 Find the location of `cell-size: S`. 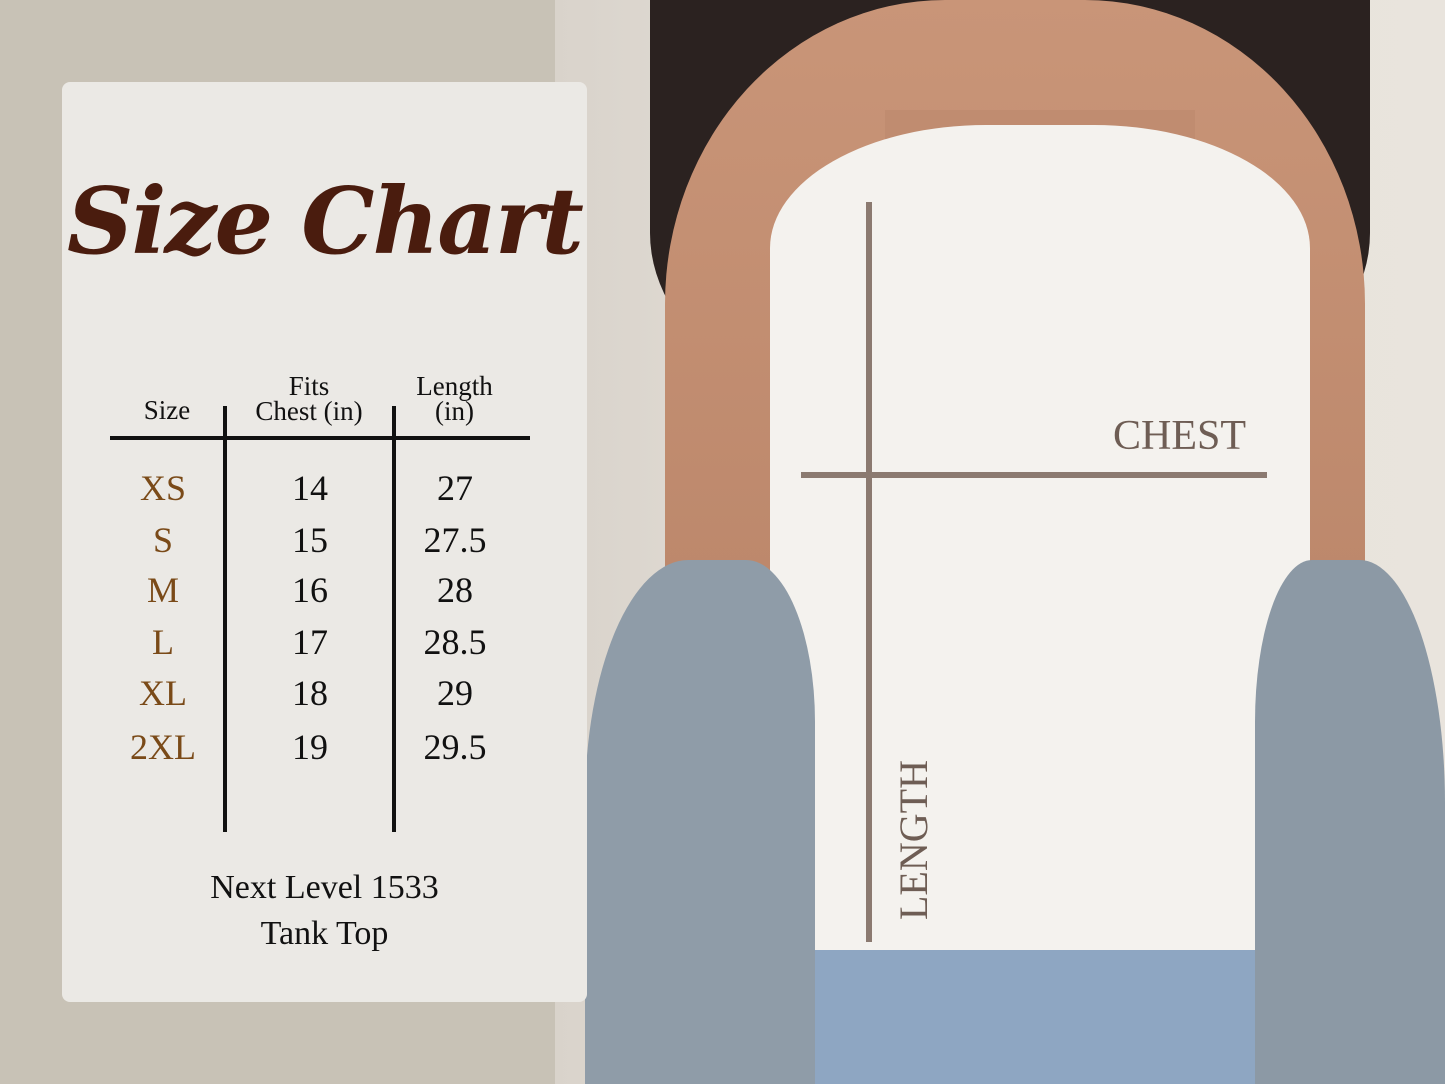

cell-size: S is located at coordinates (163, 540).